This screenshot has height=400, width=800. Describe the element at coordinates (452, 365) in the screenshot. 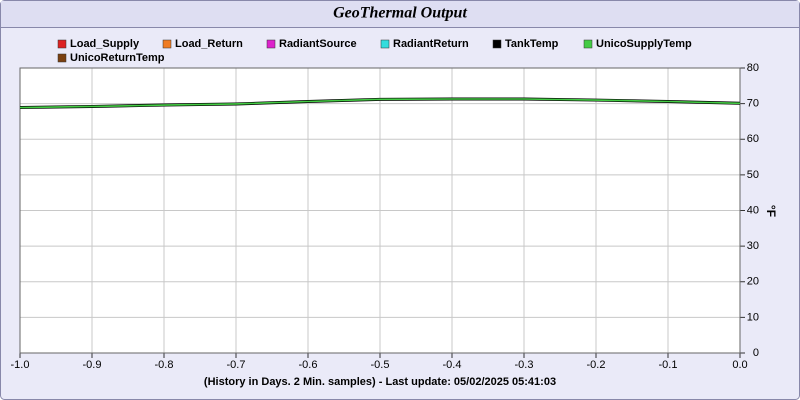

I see `x-tick-label: -0.4` at that location.